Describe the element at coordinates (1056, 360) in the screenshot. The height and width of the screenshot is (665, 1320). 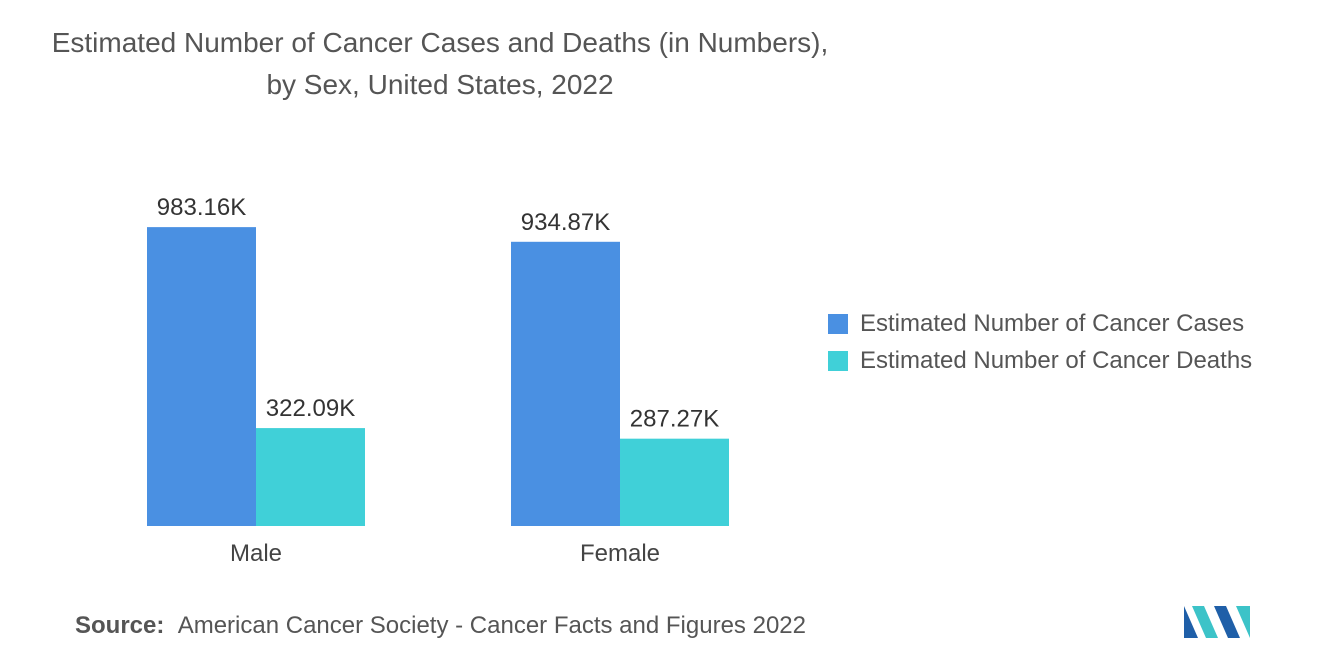
I see `legend-label-deaths: Estimated Number of Cancer Deaths` at that location.